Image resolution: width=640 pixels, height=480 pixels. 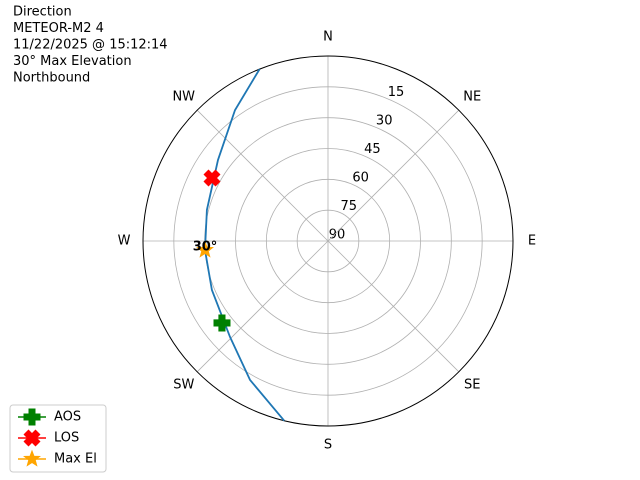 What do you see at coordinates (532, 241) in the screenshot?
I see `direction-label: E` at bounding box center [532, 241].